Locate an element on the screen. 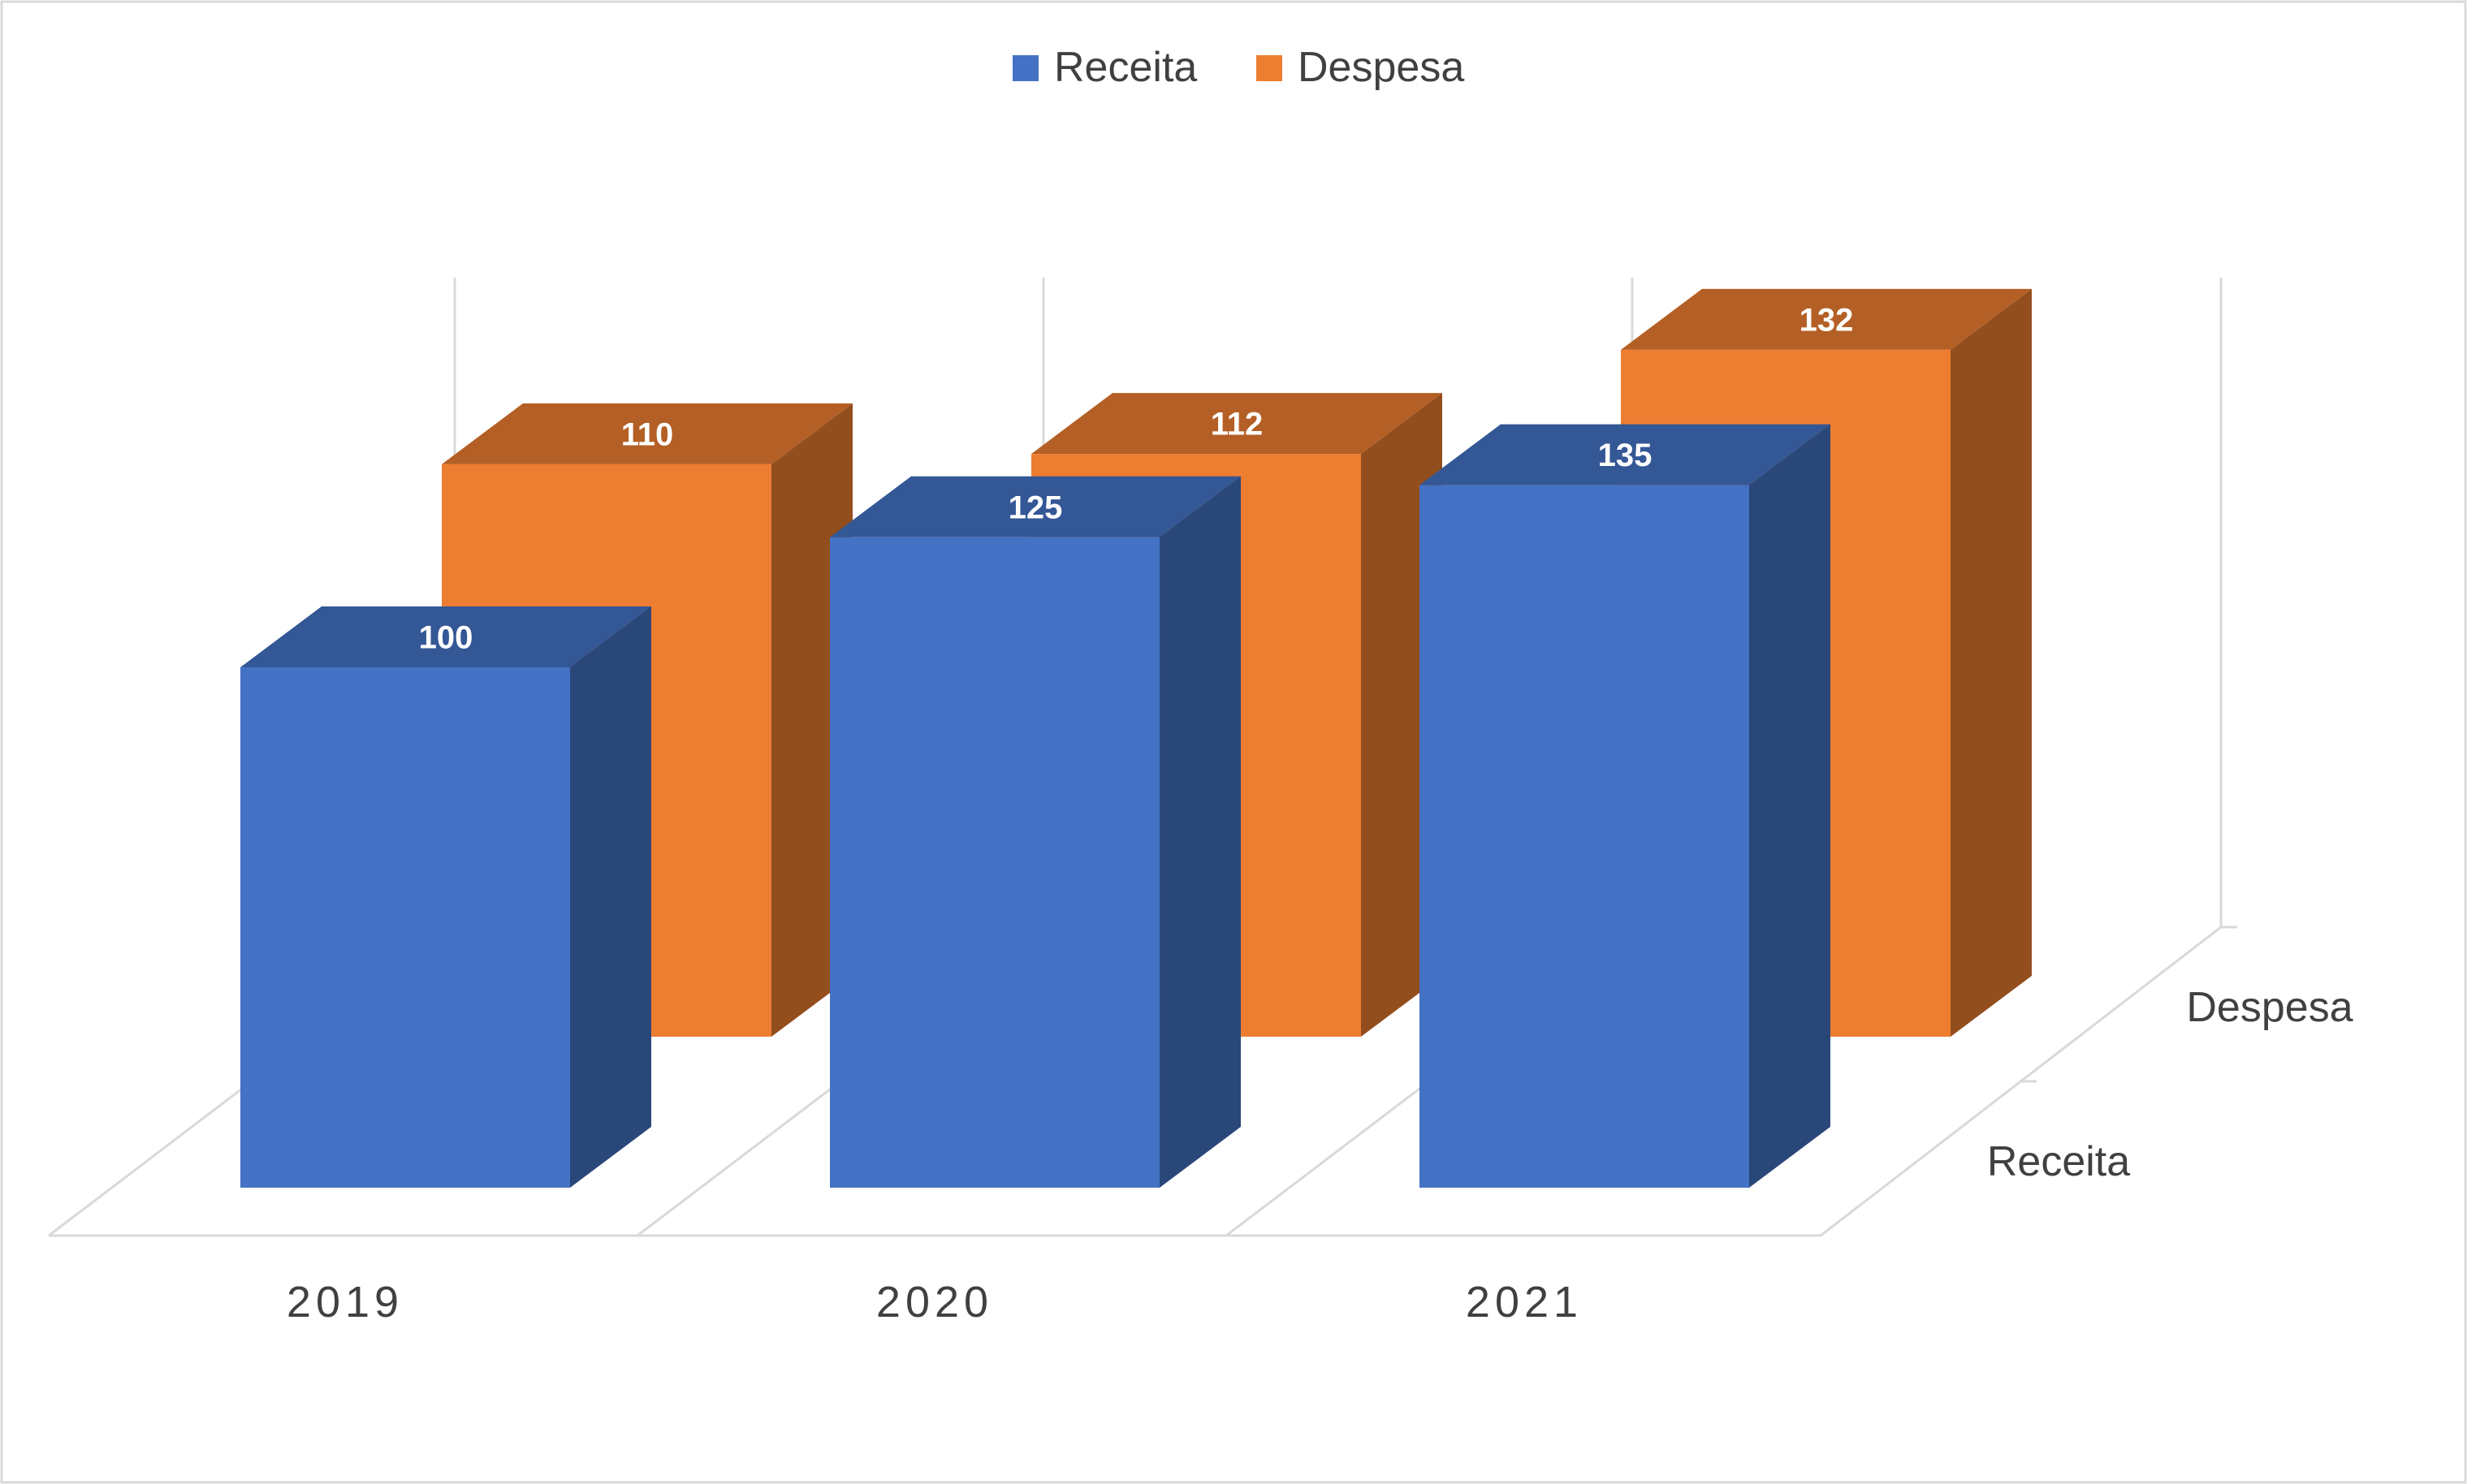 Image resolution: width=2467 pixels, height=1484 pixels. bar-receita-2021-value-label: 135 is located at coordinates (1625, 455).